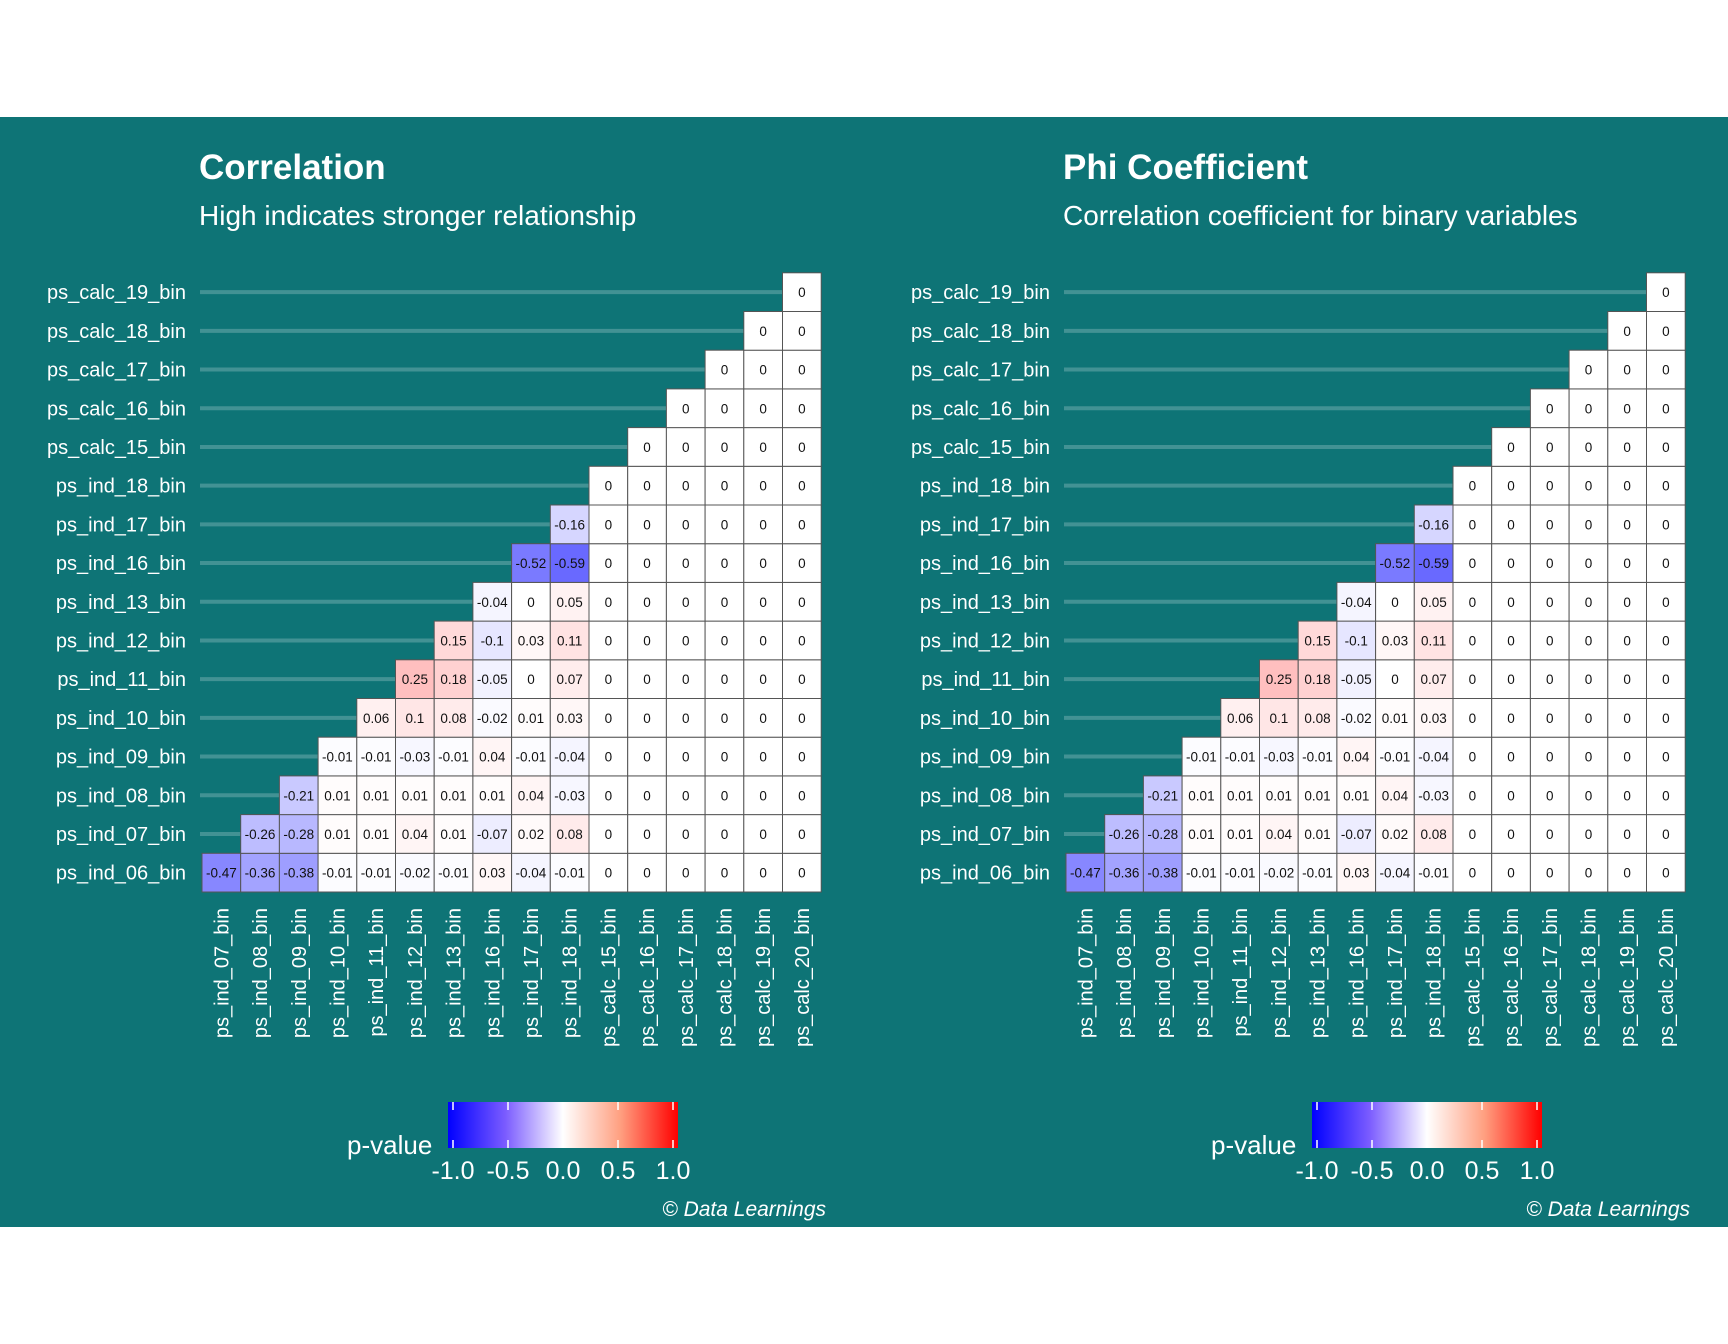 This screenshot has height=1344, width=1728. I want to click on cell-value-label: 0.18, so click(453, 679).